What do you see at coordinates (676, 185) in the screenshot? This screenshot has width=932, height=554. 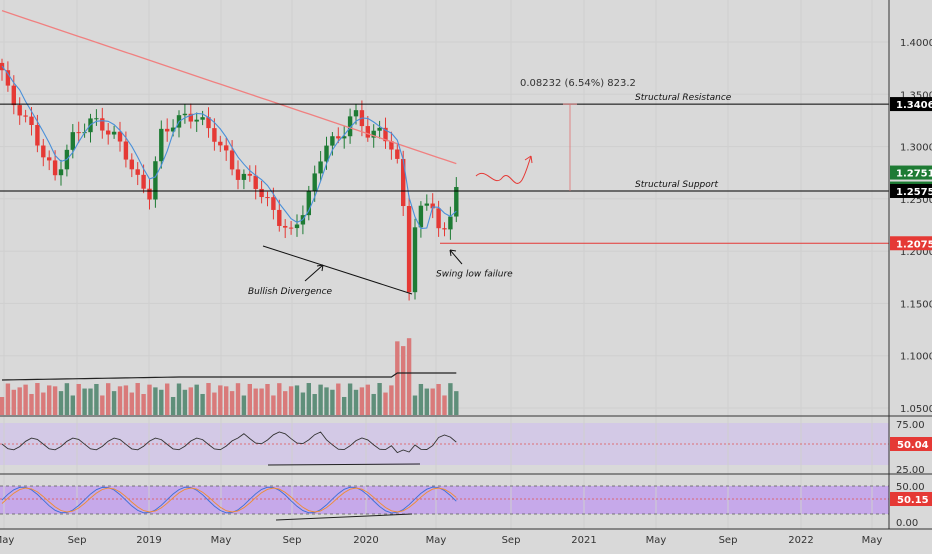 I see `label-structural-support: Structural Support` at bounding box center [676, 185].